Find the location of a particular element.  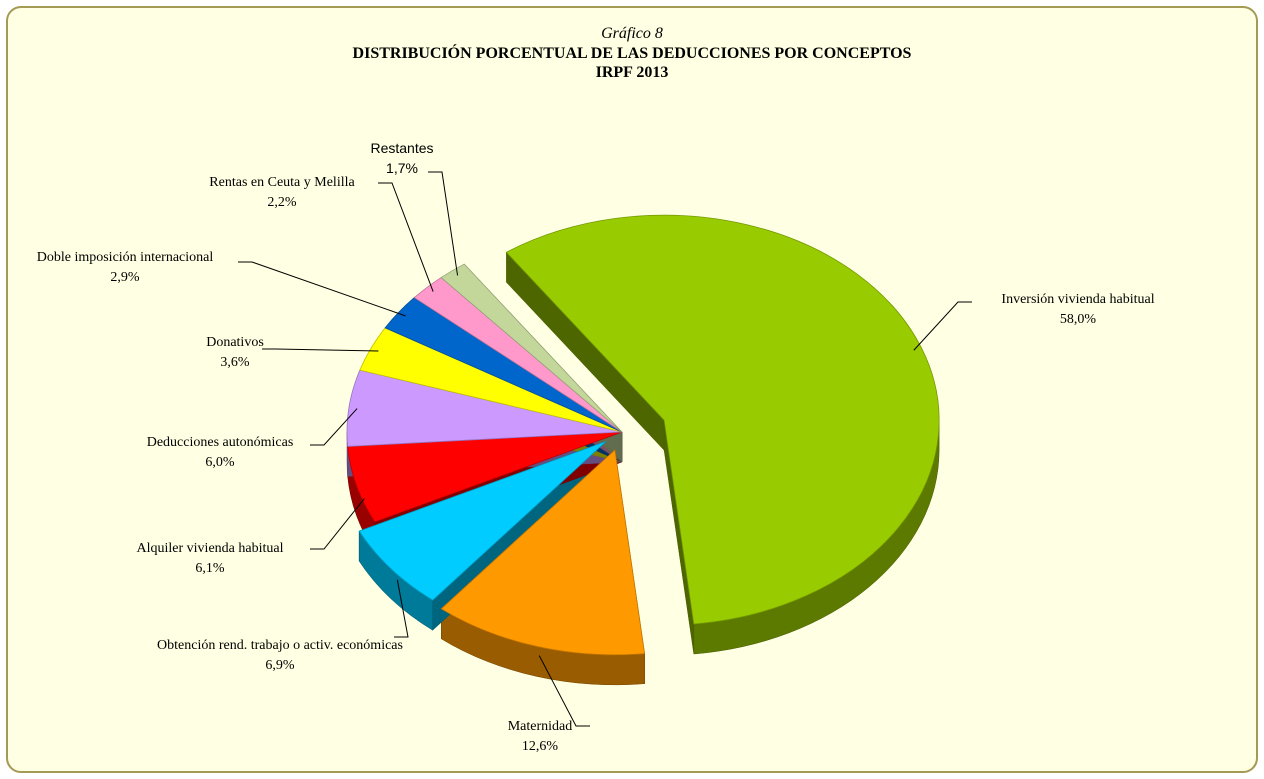

value-label: 3,6% is located at coordinates (235, 362).